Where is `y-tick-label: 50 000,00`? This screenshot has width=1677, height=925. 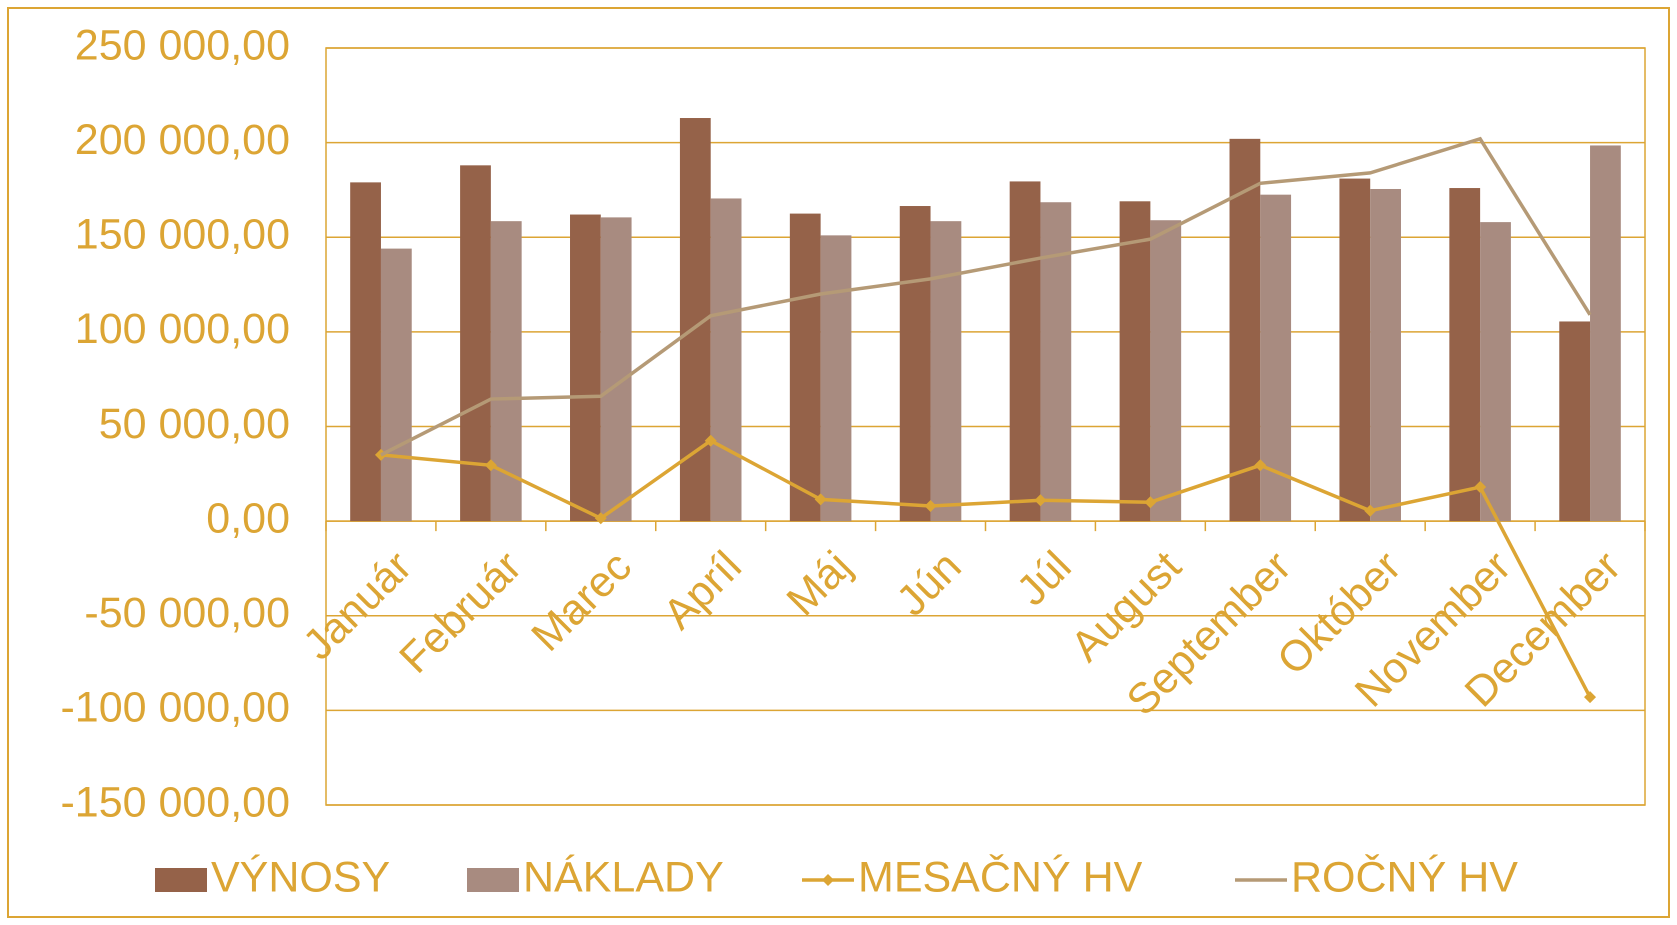 y-tick-label: 50 000,00 is located at coordinates (194, 424).